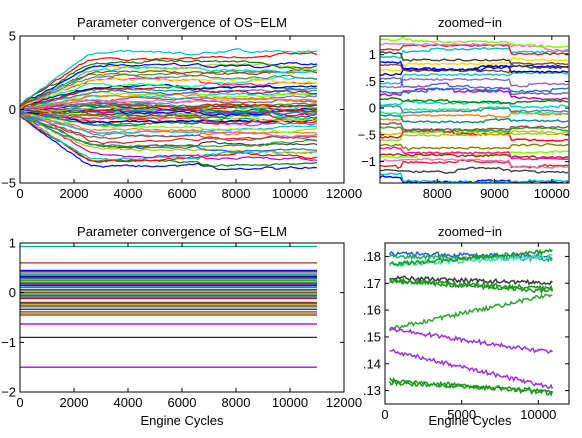 This screenshot has height=438, width=582. What do you see at coordinates (372, 363) in the screenshot?
I see `y-tick-label: .14` at bounding box center [372, 363].